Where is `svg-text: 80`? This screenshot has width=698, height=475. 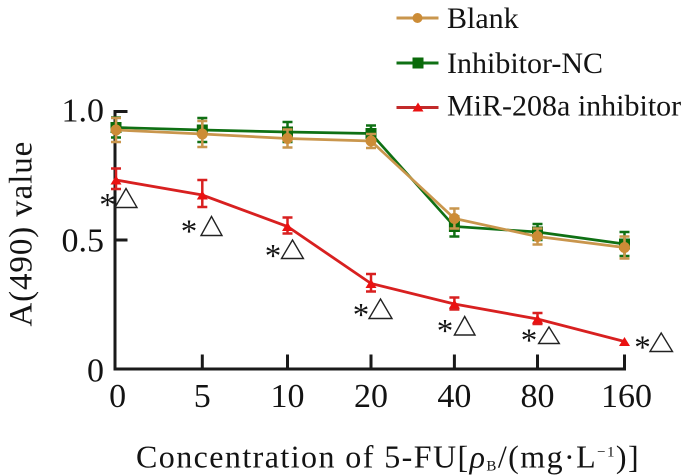 svg-text: 80 is located at coordinates (538, 396).